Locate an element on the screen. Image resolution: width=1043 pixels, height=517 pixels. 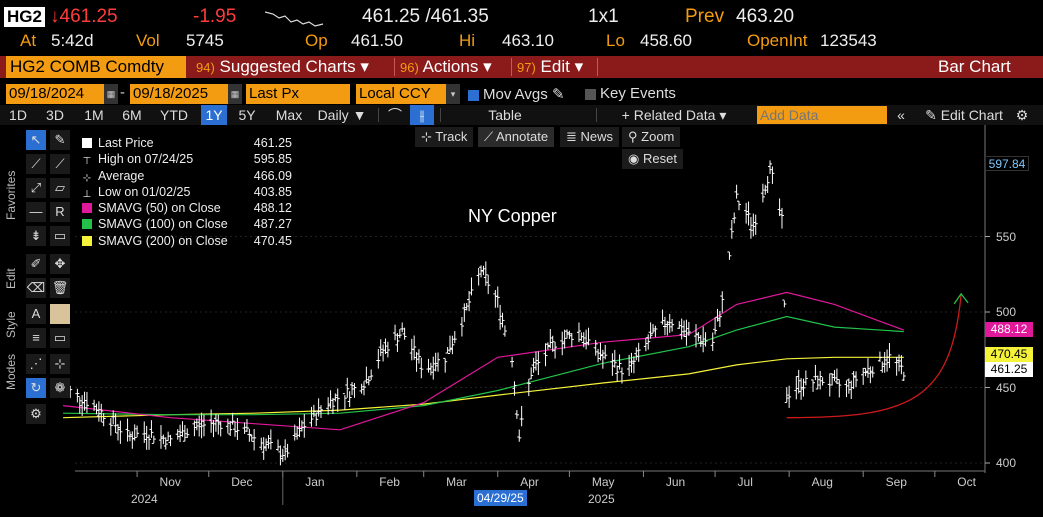
key-events-toggle: Key Events is located at coordinates (630, 93).